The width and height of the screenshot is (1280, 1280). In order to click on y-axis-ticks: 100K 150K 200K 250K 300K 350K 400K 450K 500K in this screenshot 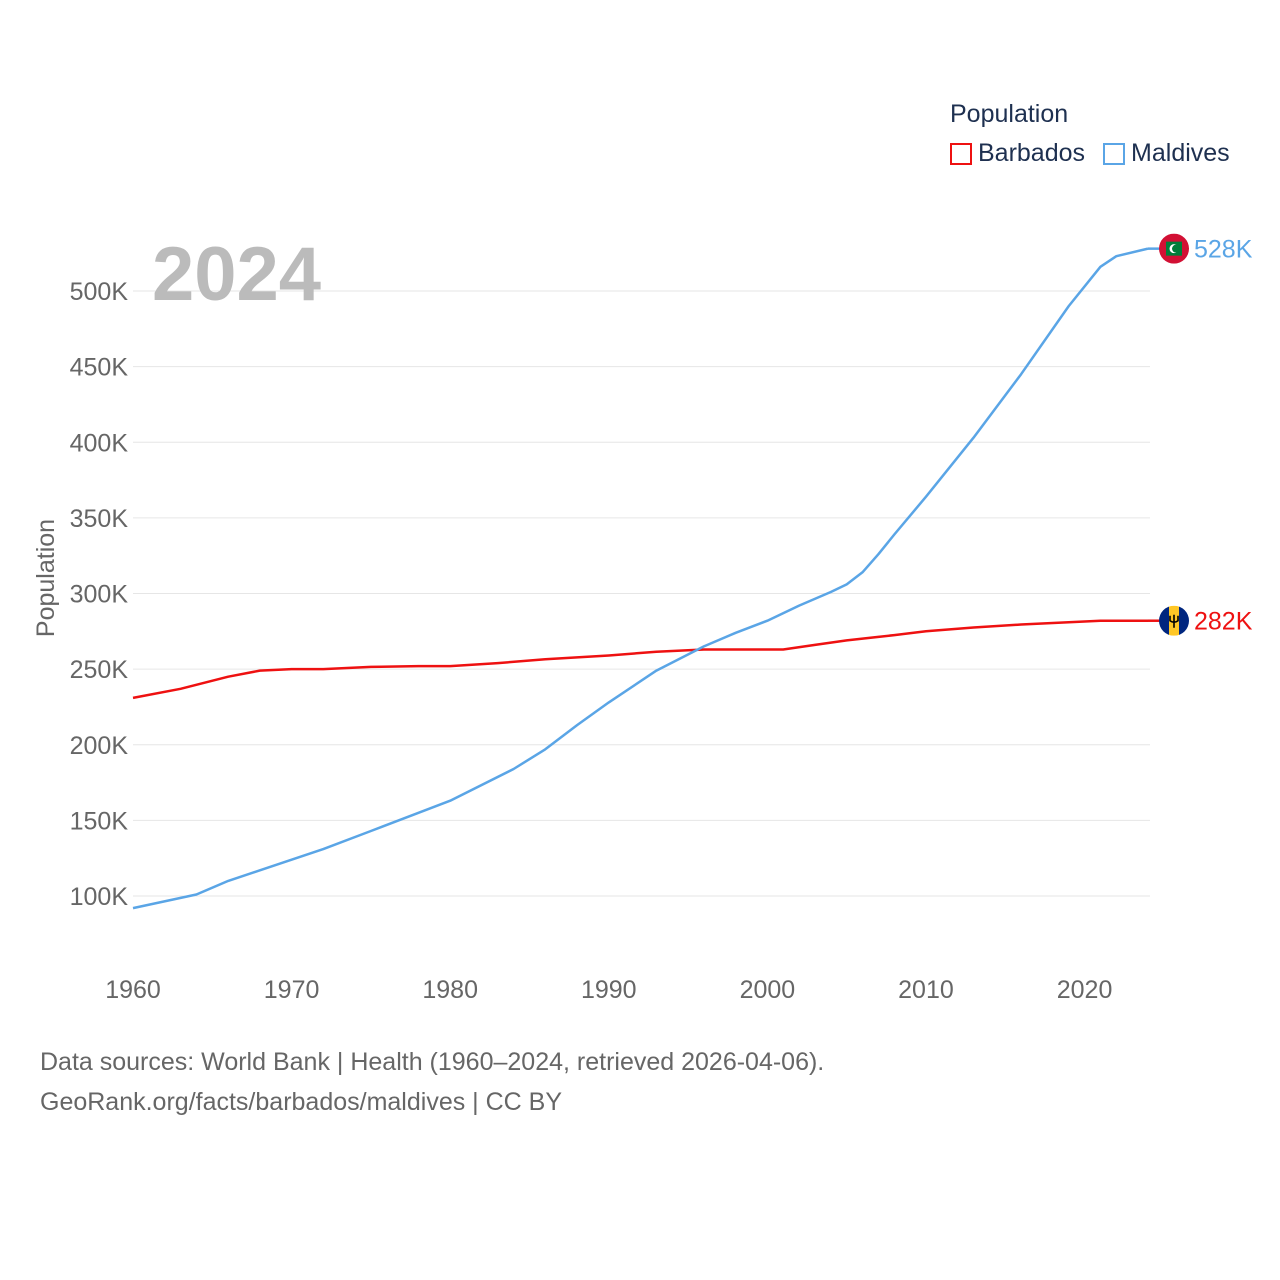, I will do `click(99, 594)`.